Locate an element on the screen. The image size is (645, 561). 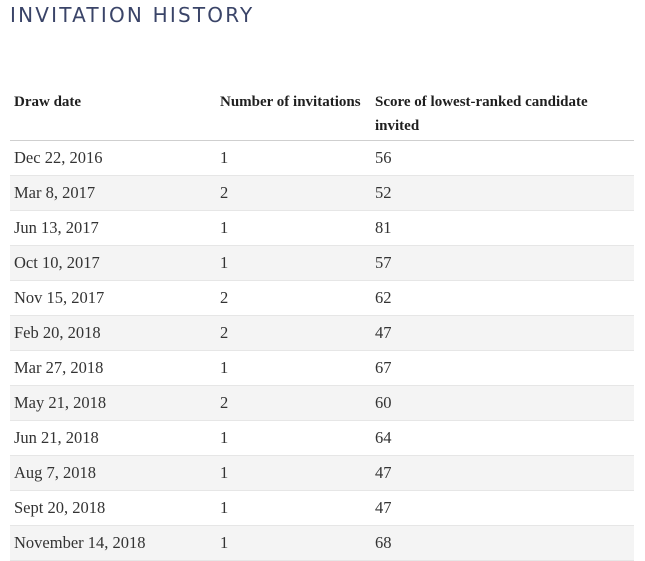
table-row: Aug 7, 2018 1 47 is located at coordinates (322, 473).